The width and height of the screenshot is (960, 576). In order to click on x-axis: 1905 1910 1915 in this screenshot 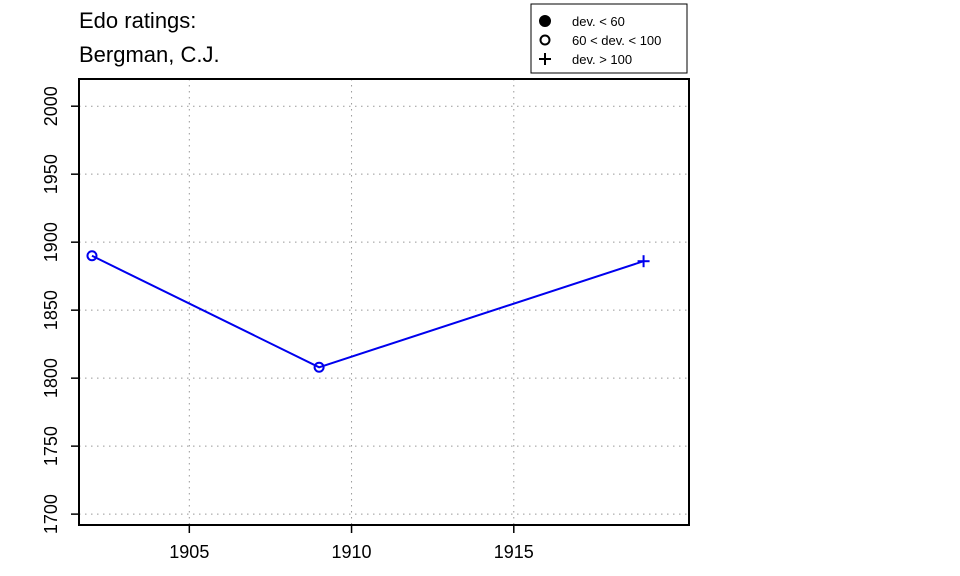, I will do `click(351, 543)`.